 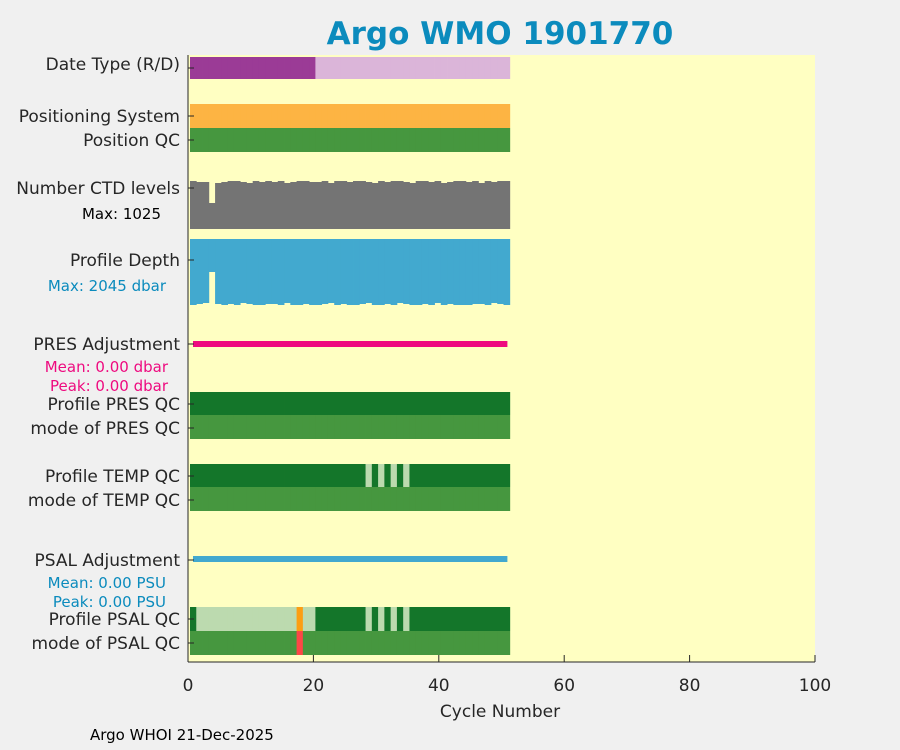 I want to click on chart-title: Argo WMO 1901770, so click(x=500, y=34).